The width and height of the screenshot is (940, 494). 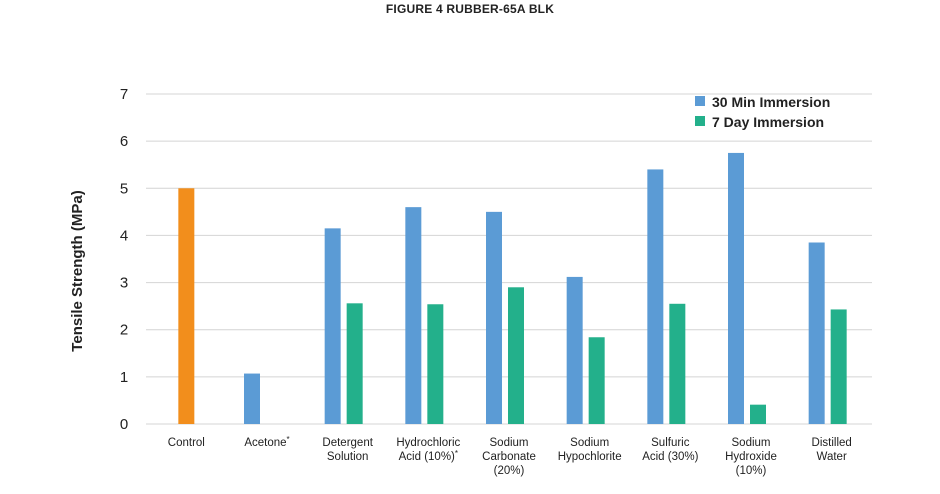 I want to click on y-tick-label: 0, so click(x=124, y=424).